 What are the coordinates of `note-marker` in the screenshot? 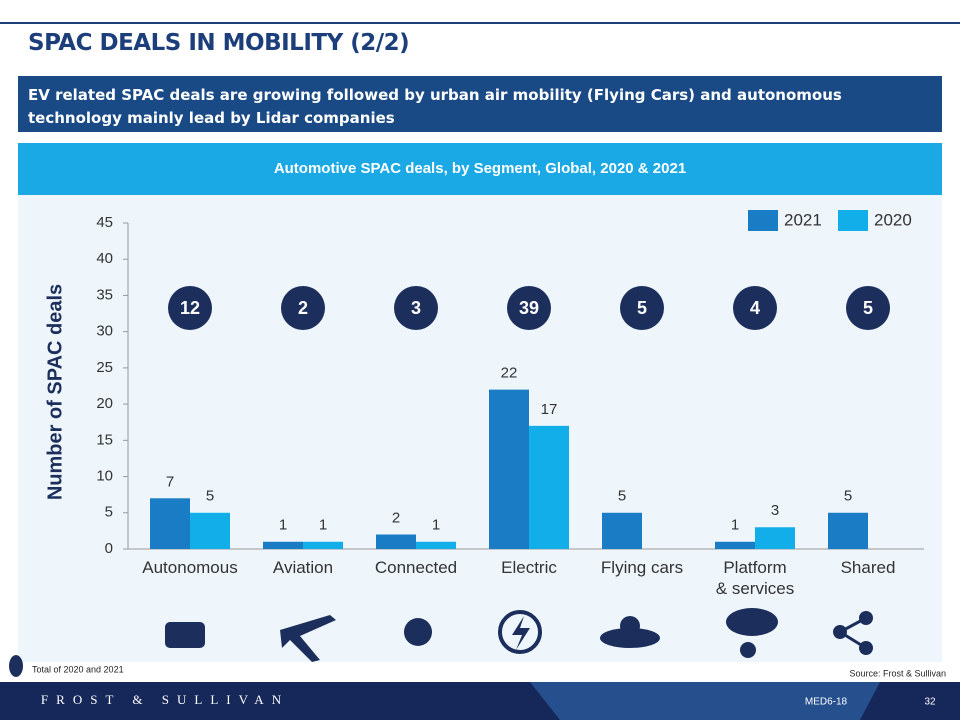 It's located at (16, 666).